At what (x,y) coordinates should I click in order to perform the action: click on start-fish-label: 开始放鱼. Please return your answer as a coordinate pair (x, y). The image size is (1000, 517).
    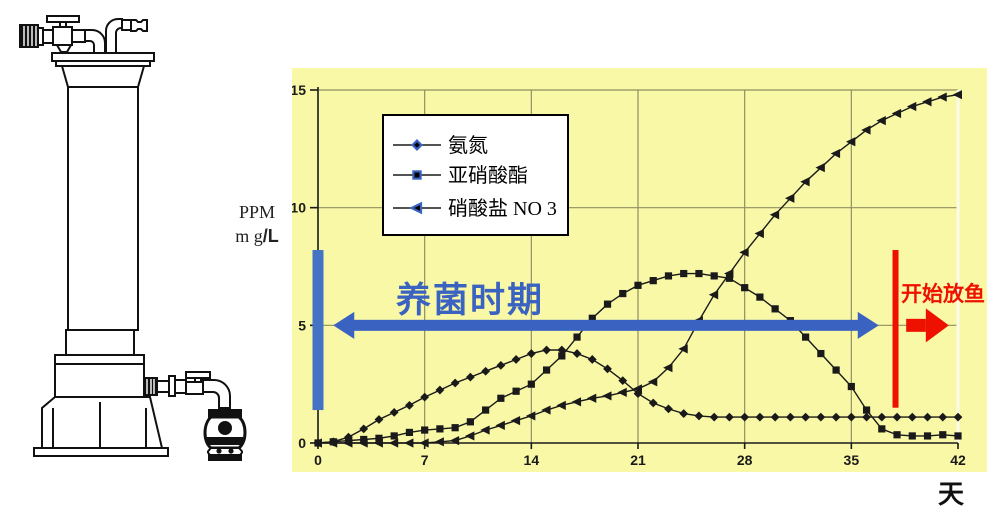
    Looking at the image, I should click on (943, 294).